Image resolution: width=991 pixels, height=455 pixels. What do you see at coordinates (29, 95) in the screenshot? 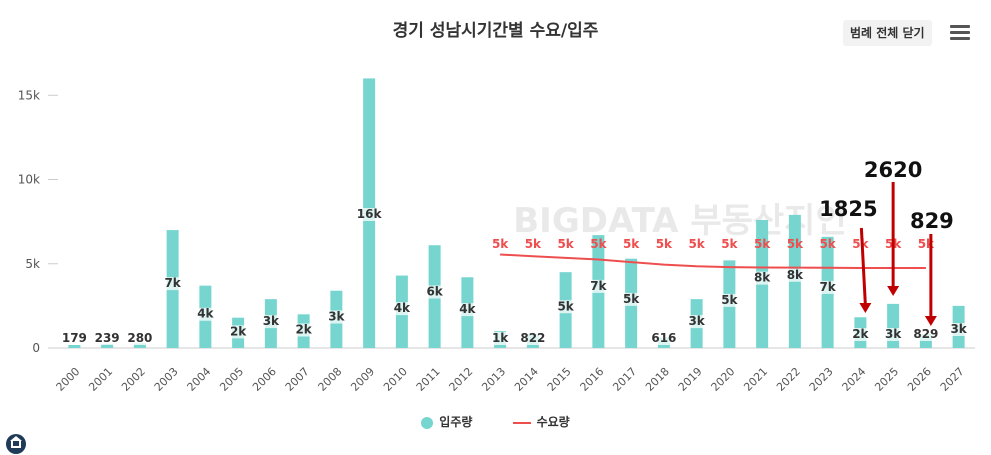
I see `y-tick-label: 15k` at bounding box center [29, 95].